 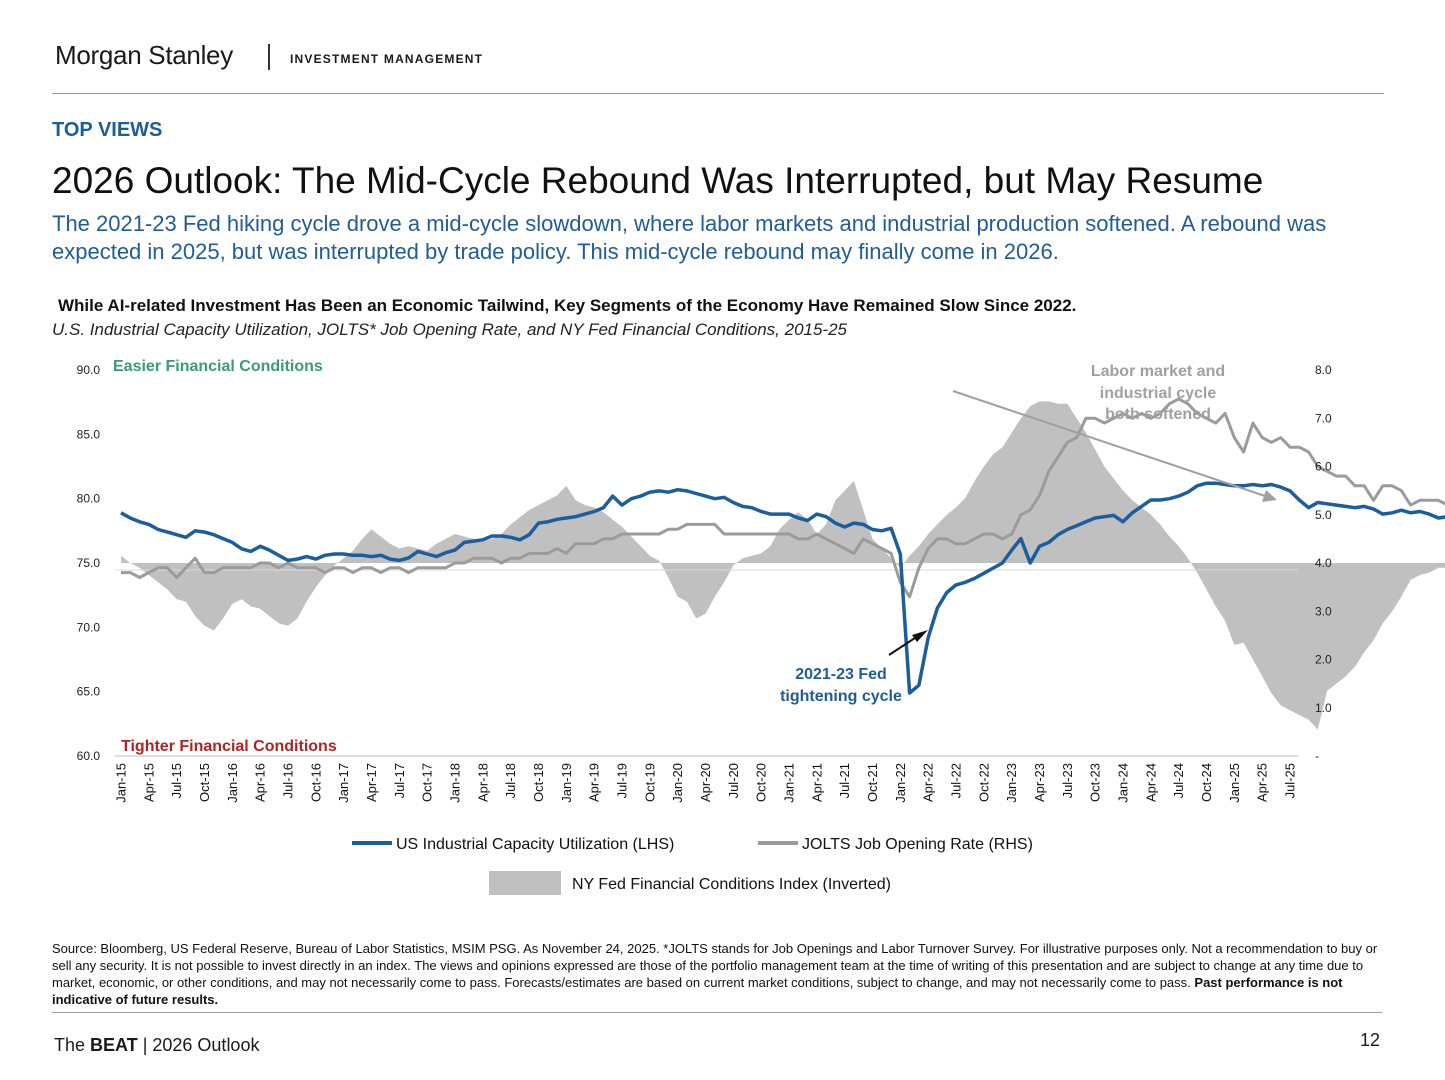 What do you see at coordinates (89, 370) in the screenshot?
I see `left-axis-tick-label: 90.0` at bounding box center [89, 370].